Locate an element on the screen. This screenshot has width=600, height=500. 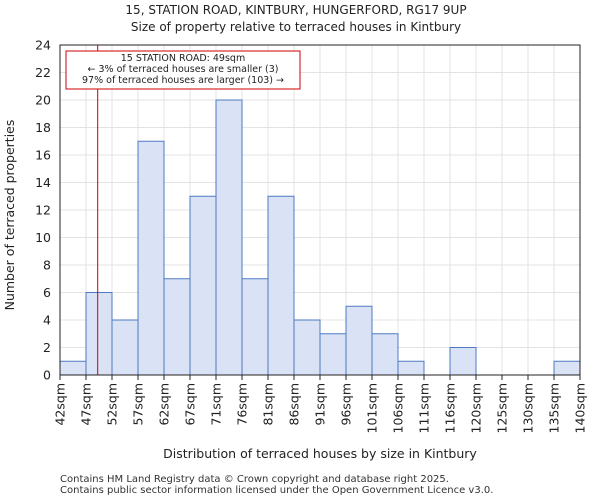
bar-116sqm is located at coordinates (463, 361).